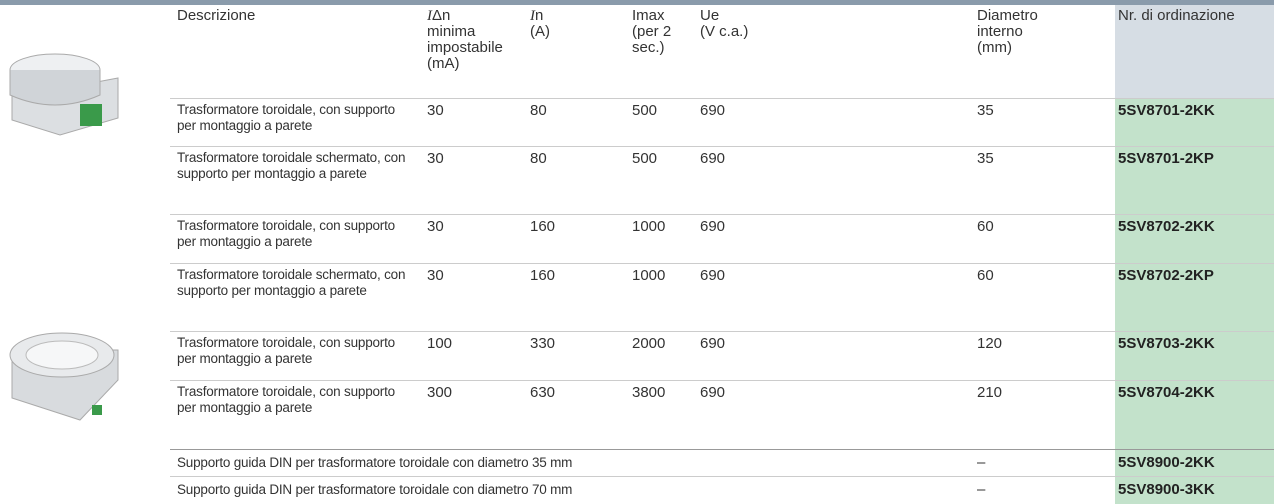  I want to click on row-code: 5SV8701-2KK, so click(1166, 110).